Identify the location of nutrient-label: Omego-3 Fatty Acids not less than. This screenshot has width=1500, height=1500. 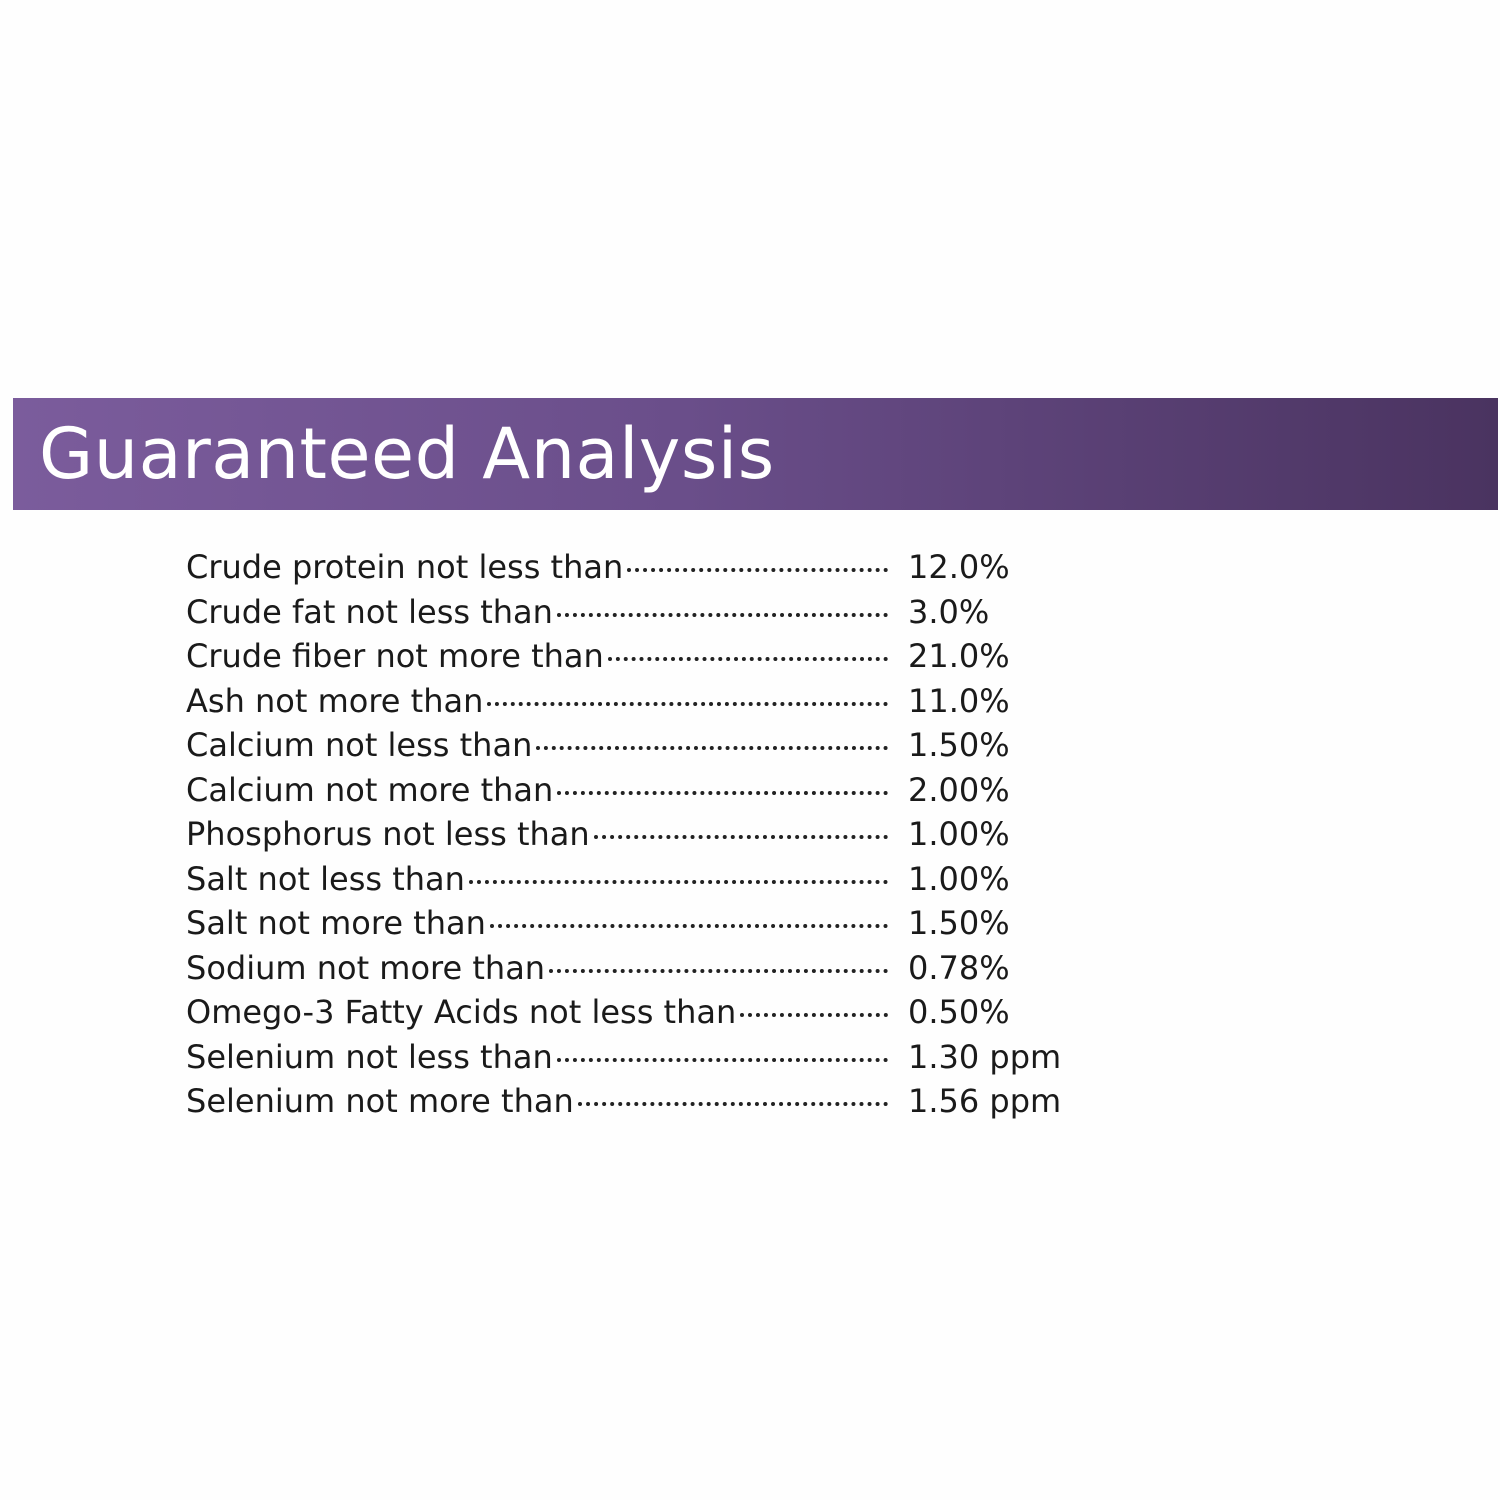
(461, 1012).